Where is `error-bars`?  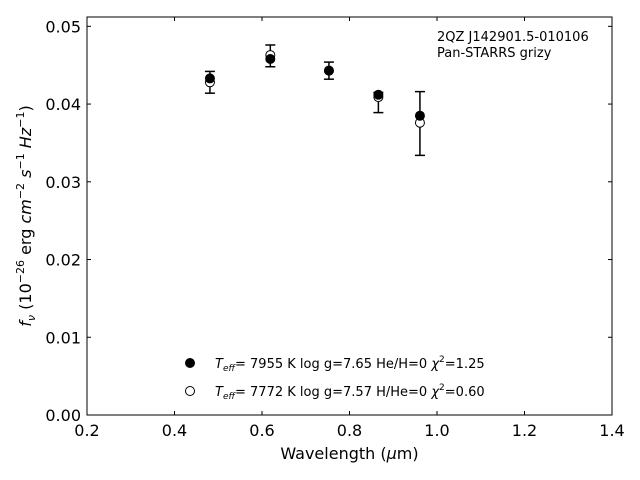
error-bars is located at coordinates (314, 100).